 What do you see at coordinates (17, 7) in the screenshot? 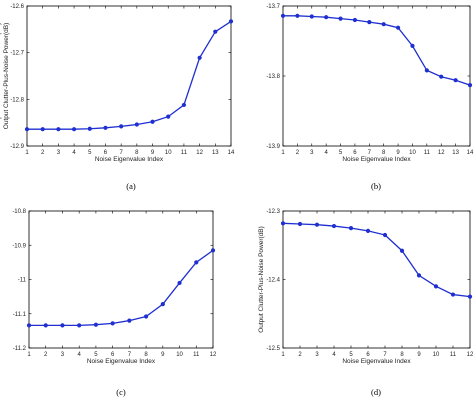
I see `y-tick-label: -12.6` at bounding box center [17, 7].